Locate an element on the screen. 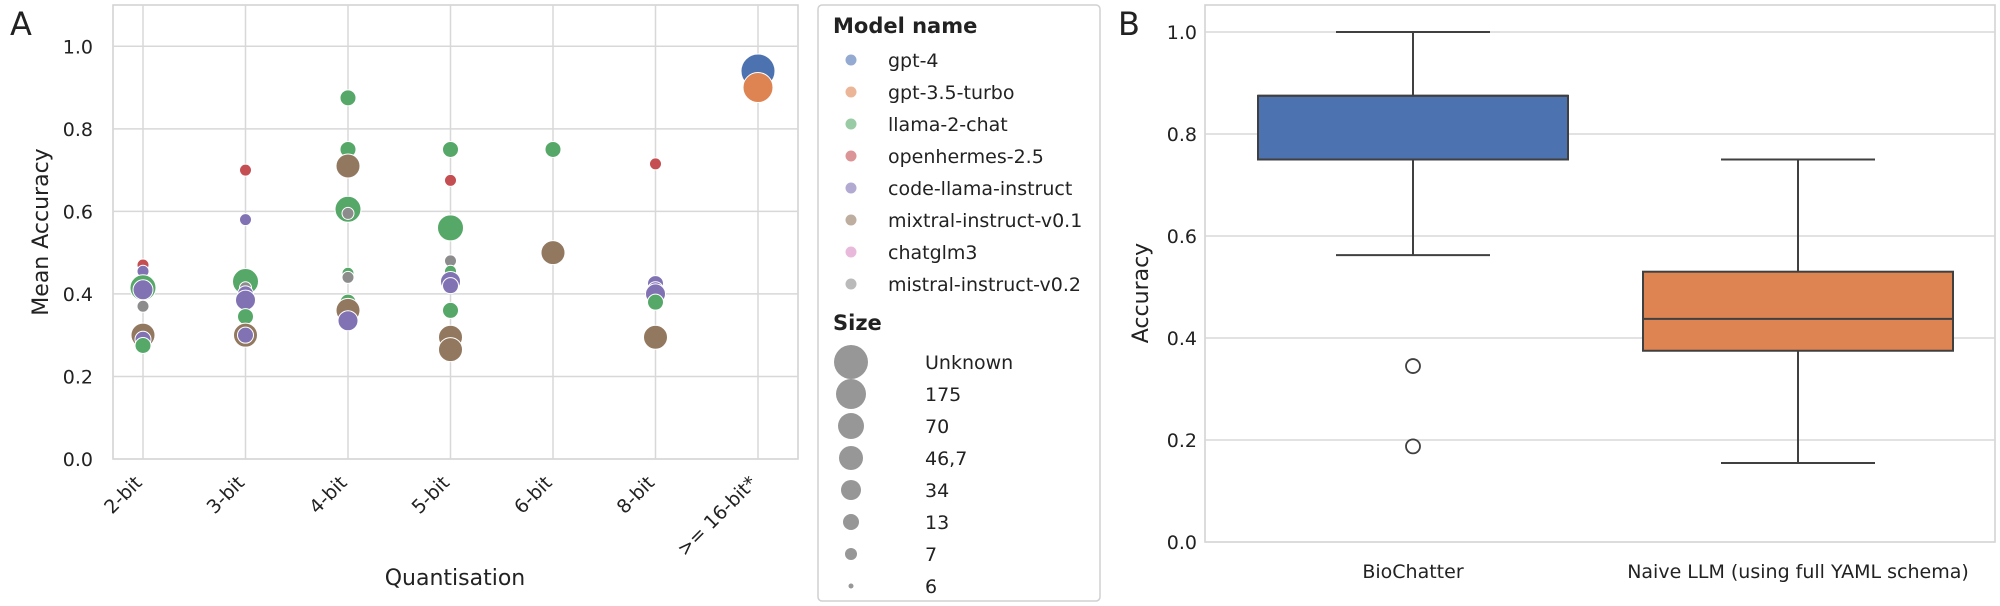 Image resolution: width=2000 pixels, height=606 pixels. chart-b-y-tick-labels: 0.0 0.2 0.4 0.6 0.8 1.0 is located at coordinates (1182, 288).